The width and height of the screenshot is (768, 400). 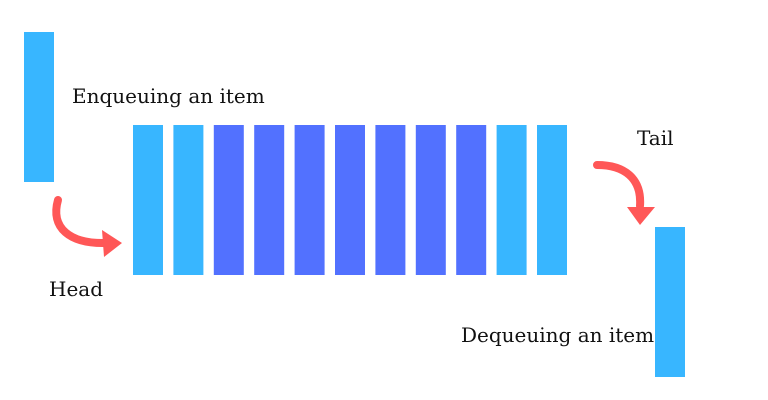 What do you see at coordinates (624, 193) in the screenshot?
I see `dequeue-arrow-icon` at bounding box center [624, 193].